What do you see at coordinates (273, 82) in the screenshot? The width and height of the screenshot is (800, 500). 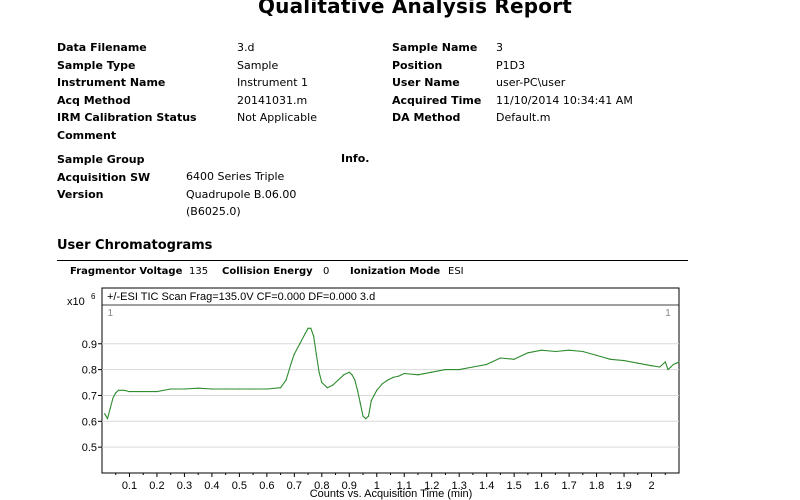 I see `instrument-name-value: Instrument 1` at bounding box center [273, 82].